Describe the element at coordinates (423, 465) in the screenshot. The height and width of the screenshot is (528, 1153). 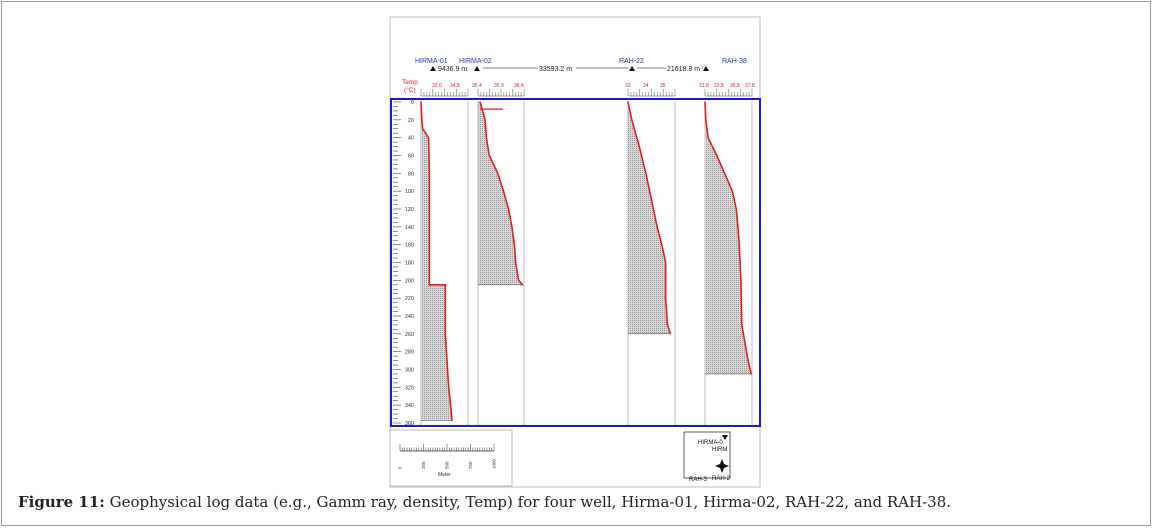
I see `scale-bar-label: 250` at that location.